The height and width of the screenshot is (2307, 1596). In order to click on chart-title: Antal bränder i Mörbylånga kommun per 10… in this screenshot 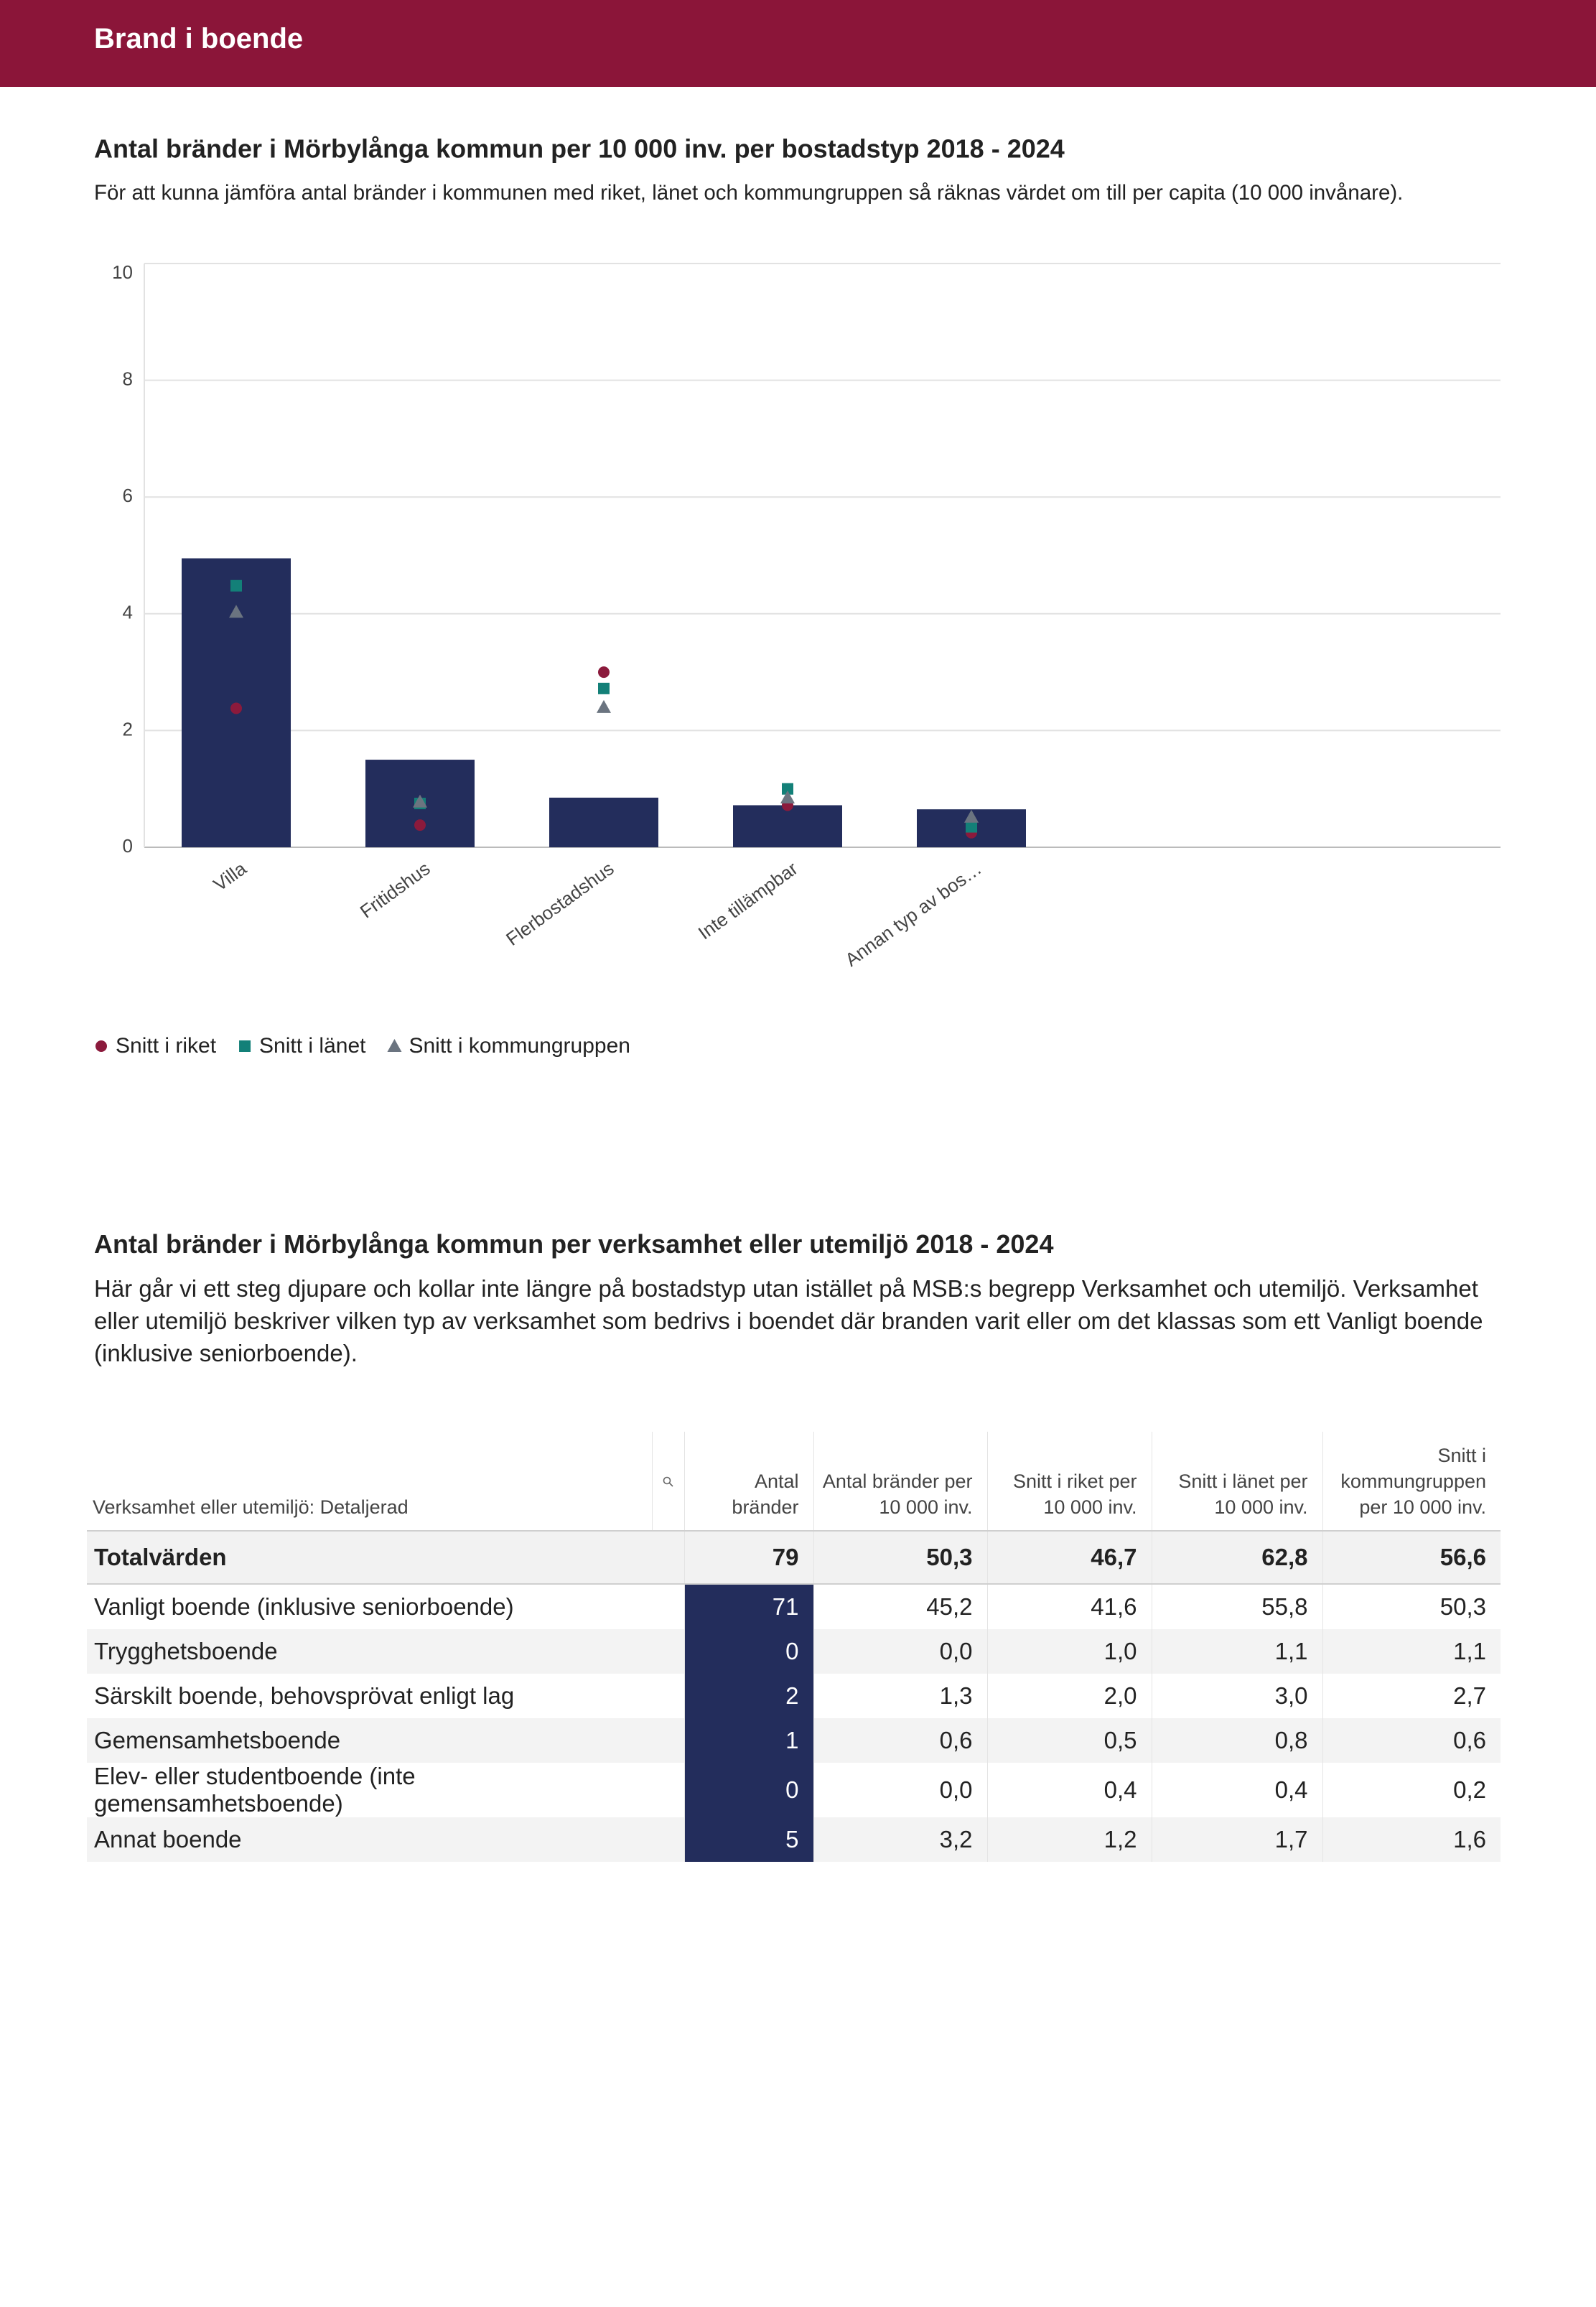, I will do `click(579, 149)`.